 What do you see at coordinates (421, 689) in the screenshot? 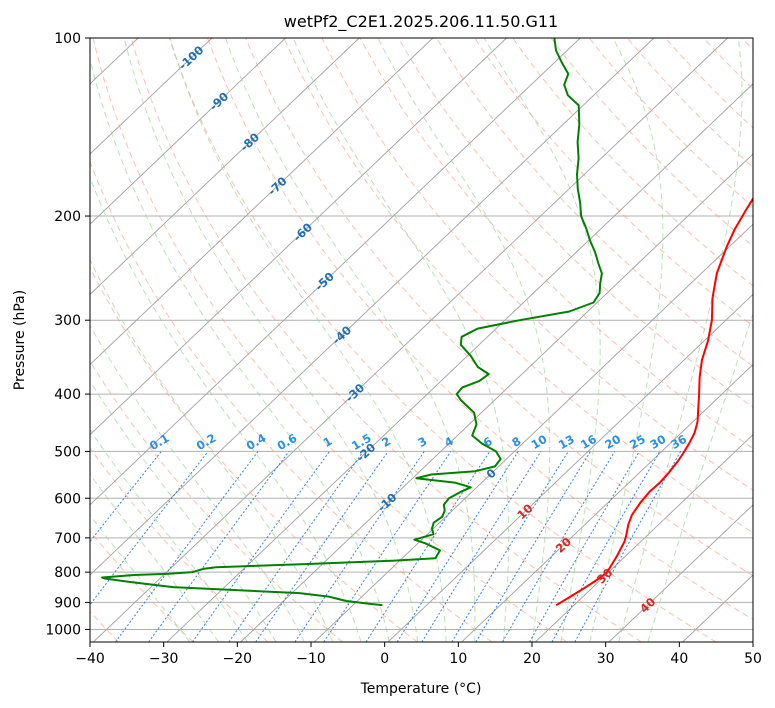
I see `x-axis-label: Temperature (°C)` at bounding box center [421, 689].